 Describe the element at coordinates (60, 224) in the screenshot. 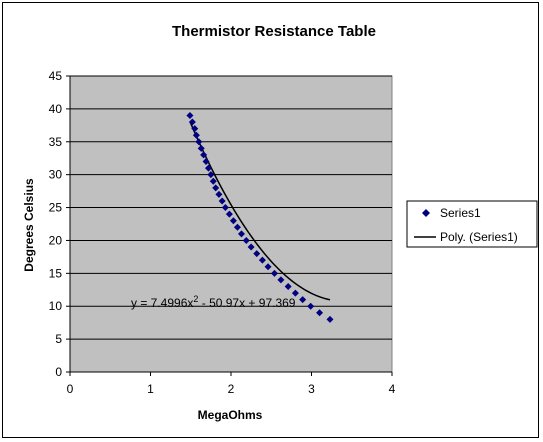

I see `y-axis-ticks: 0 5 10 15 20 25 30 35 40 45` at that location.